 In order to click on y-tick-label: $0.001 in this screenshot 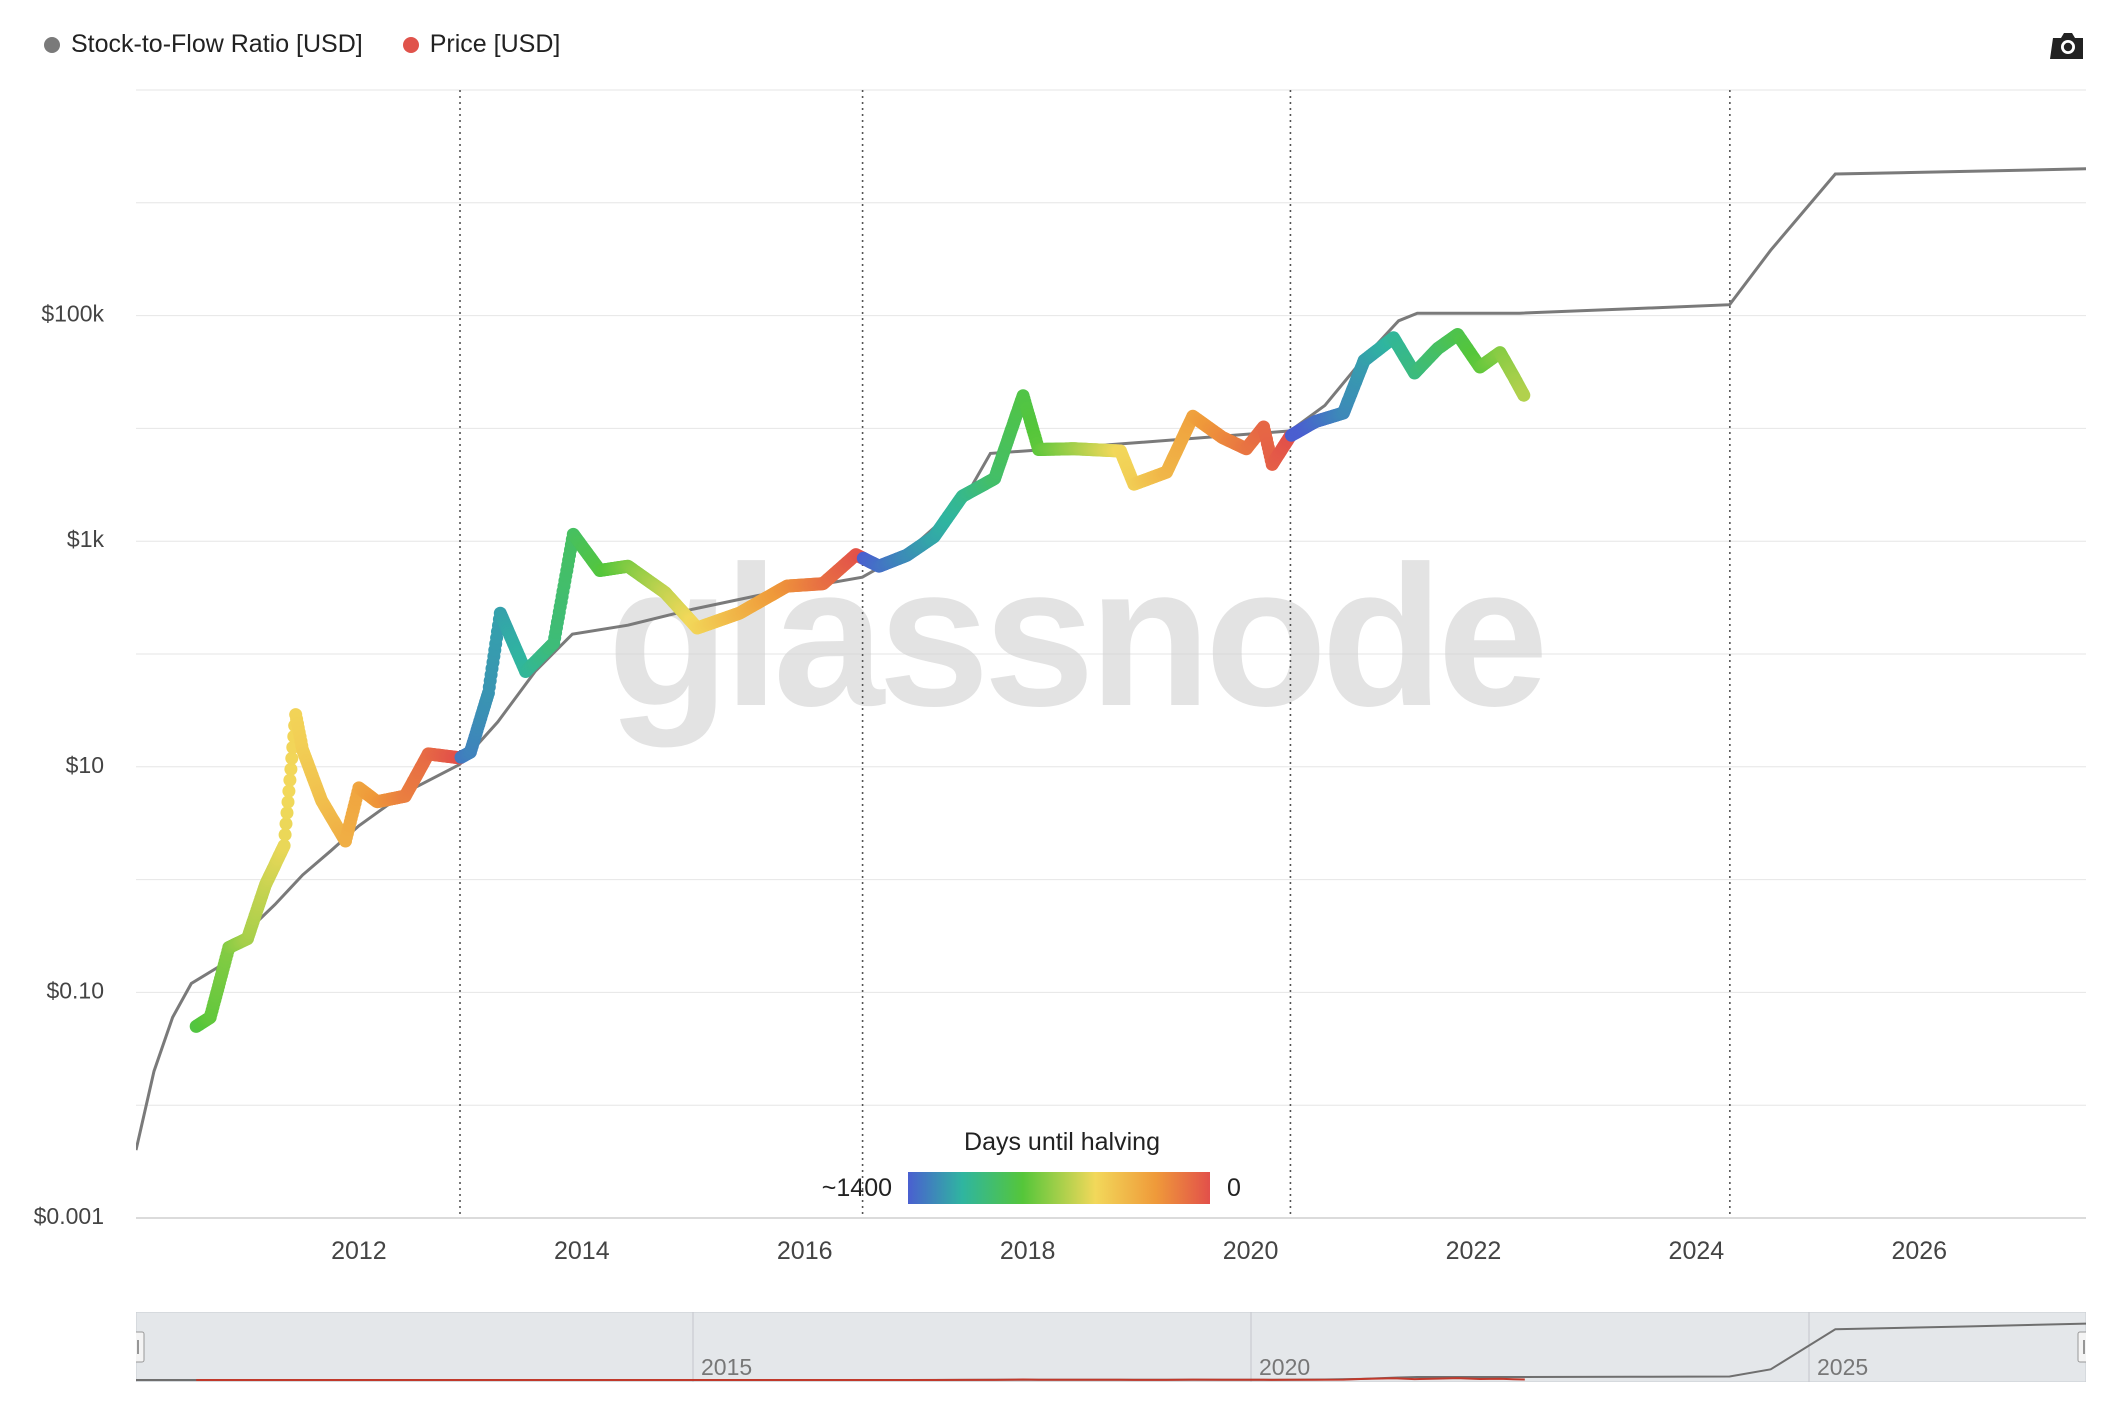, I will do `click(69, 1216)`.